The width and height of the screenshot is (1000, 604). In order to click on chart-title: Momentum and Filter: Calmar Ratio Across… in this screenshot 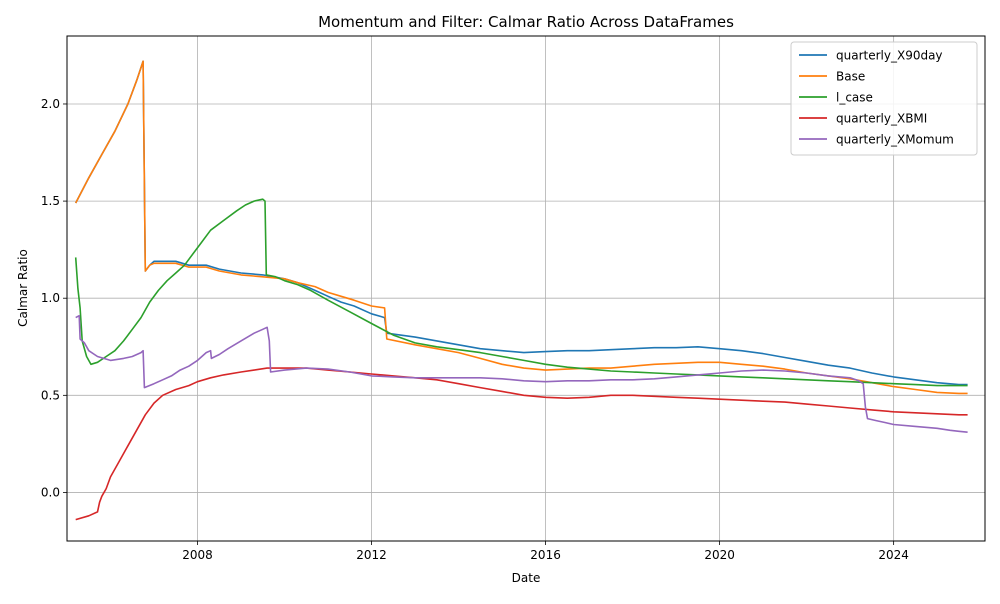, I will do `click(526, 22)`.